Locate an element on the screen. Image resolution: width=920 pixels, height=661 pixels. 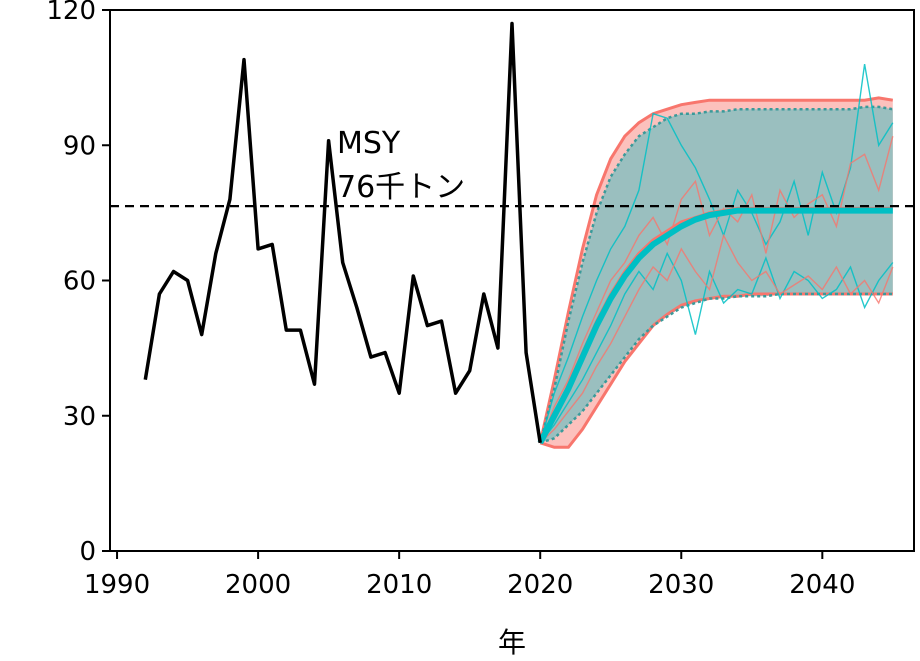
projection-medians is located at coordinates (715, 325).